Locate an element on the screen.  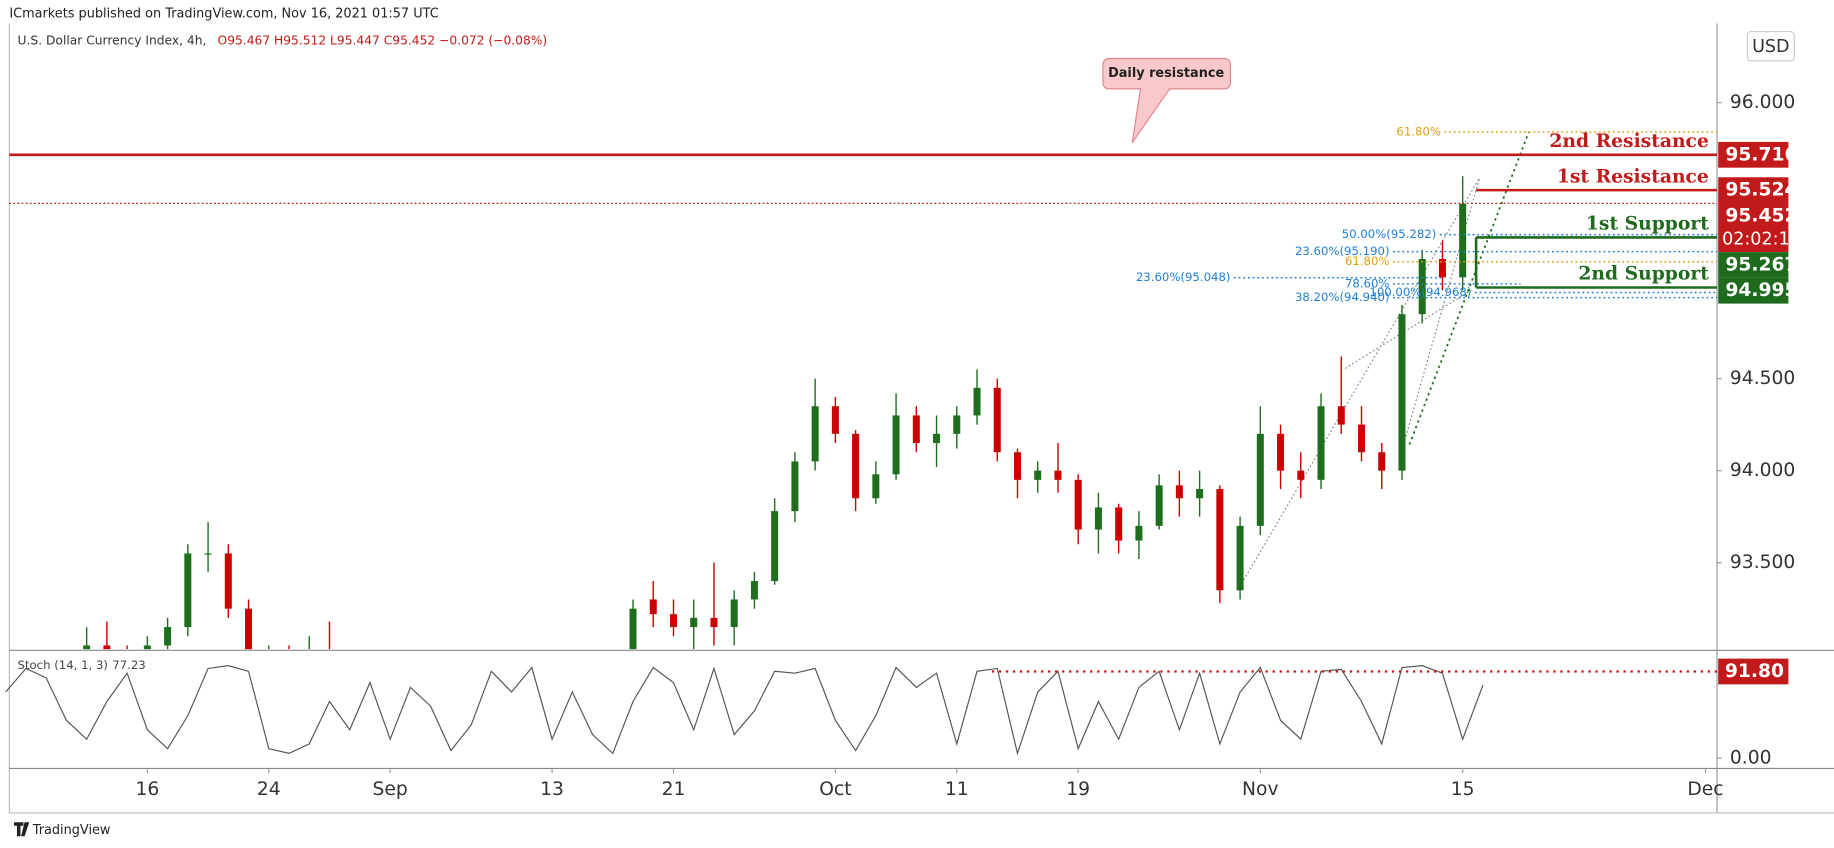
y-tick-label: 93.500 is located at coordinates (1762, 562).